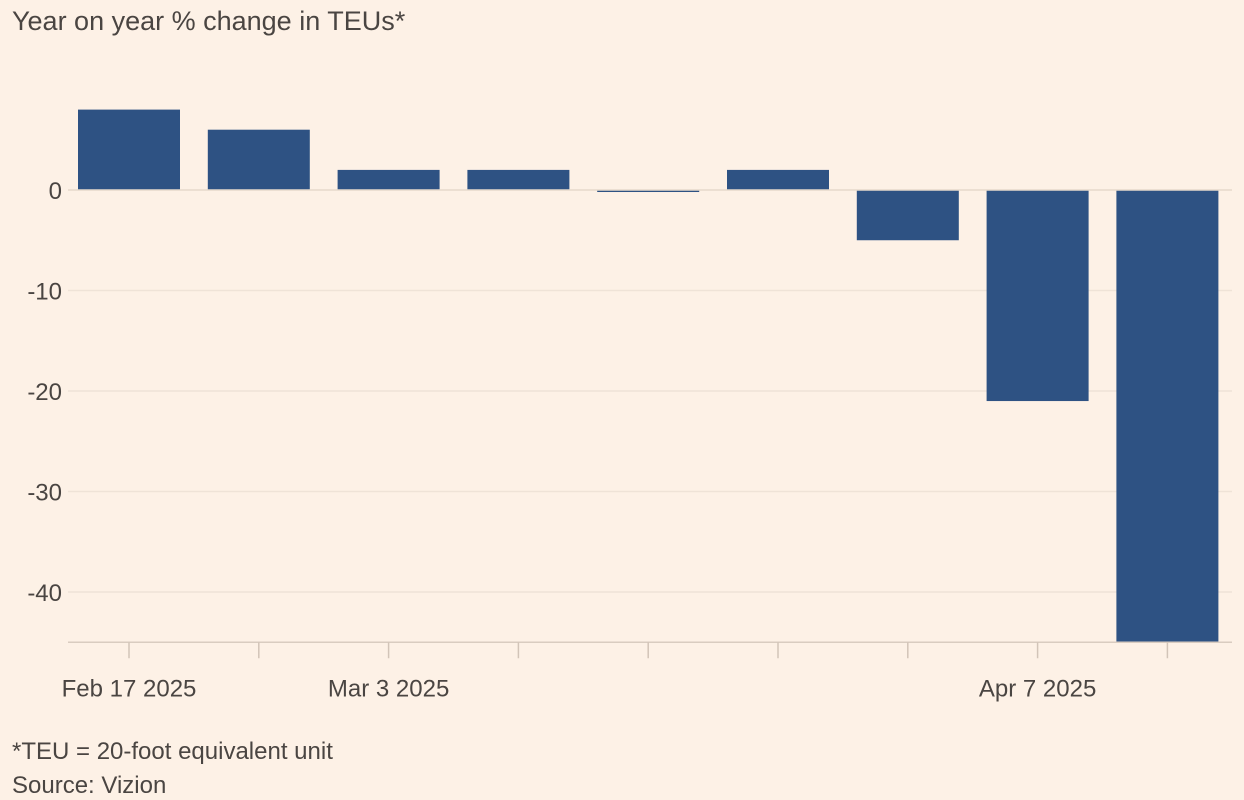  Describe the element at coordinates (44, 493) in the screenshot. I see `y-tick-label: -30` at that location.